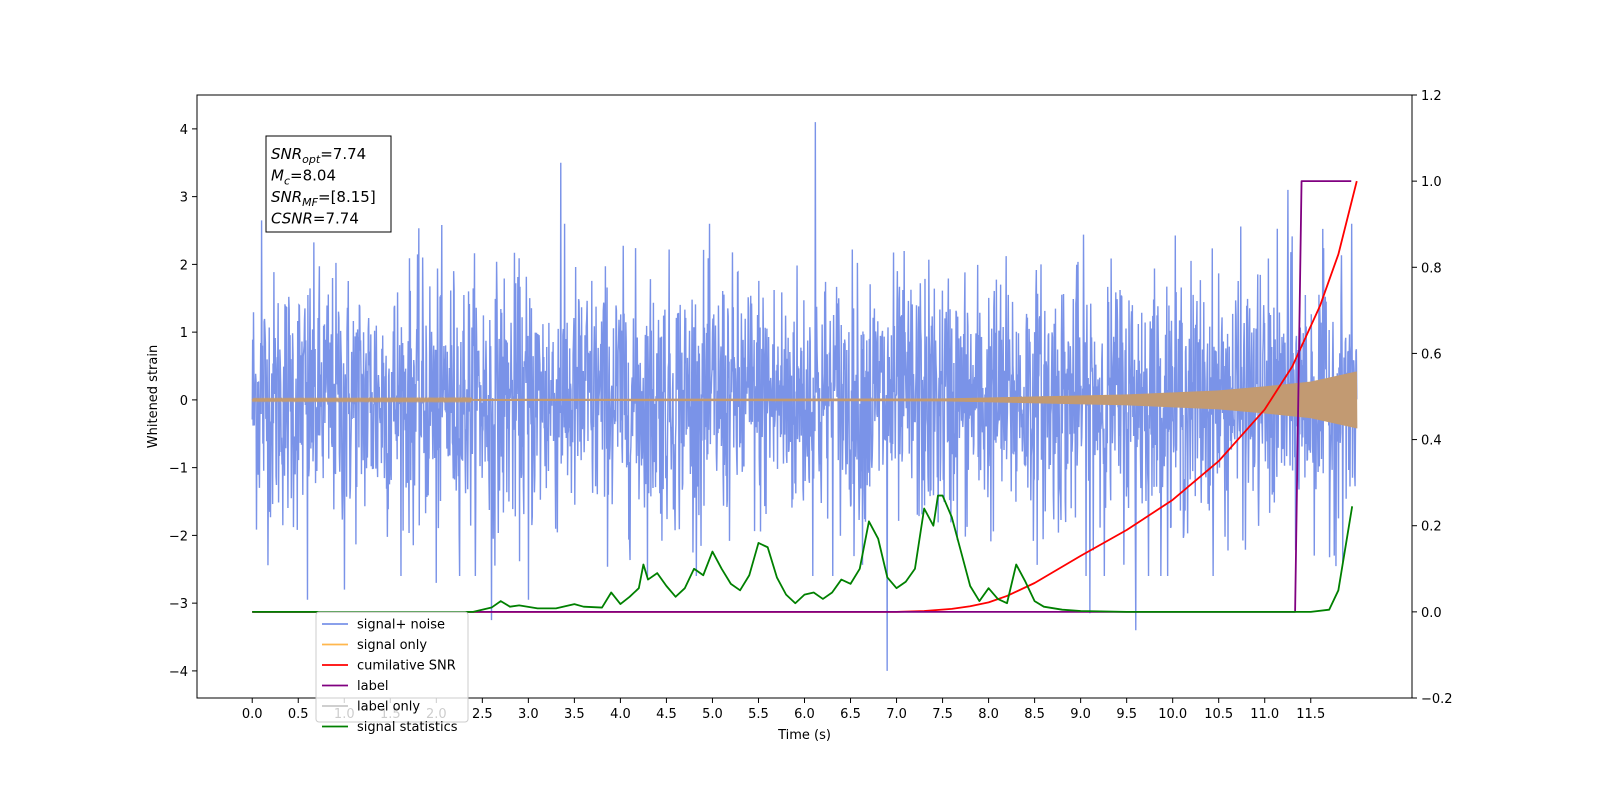  I want to click on x-tick-label: 6.5, so click(850, 714).